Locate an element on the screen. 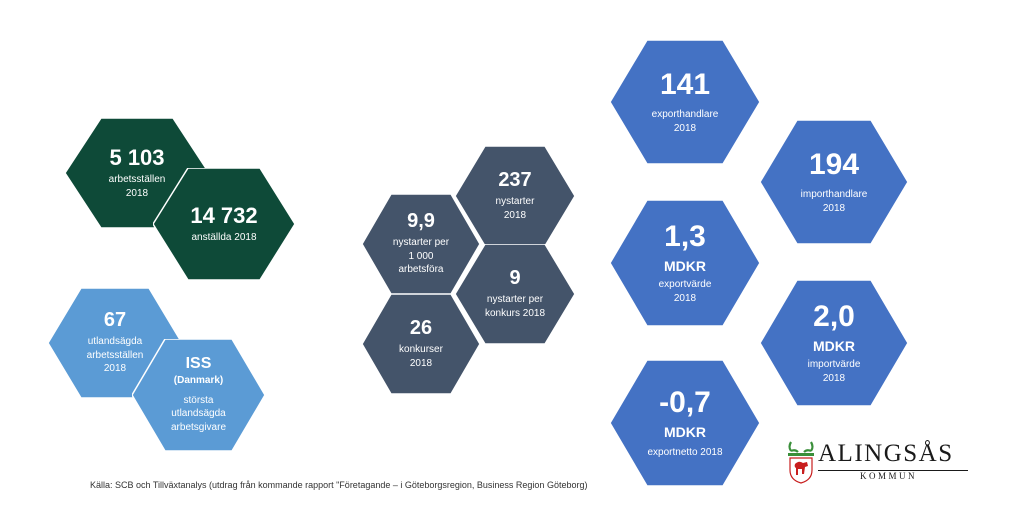 This screenshot has width=1030, height=514. startups-per-1000-label-2: 1 000 is located at coordinates (421, 256).